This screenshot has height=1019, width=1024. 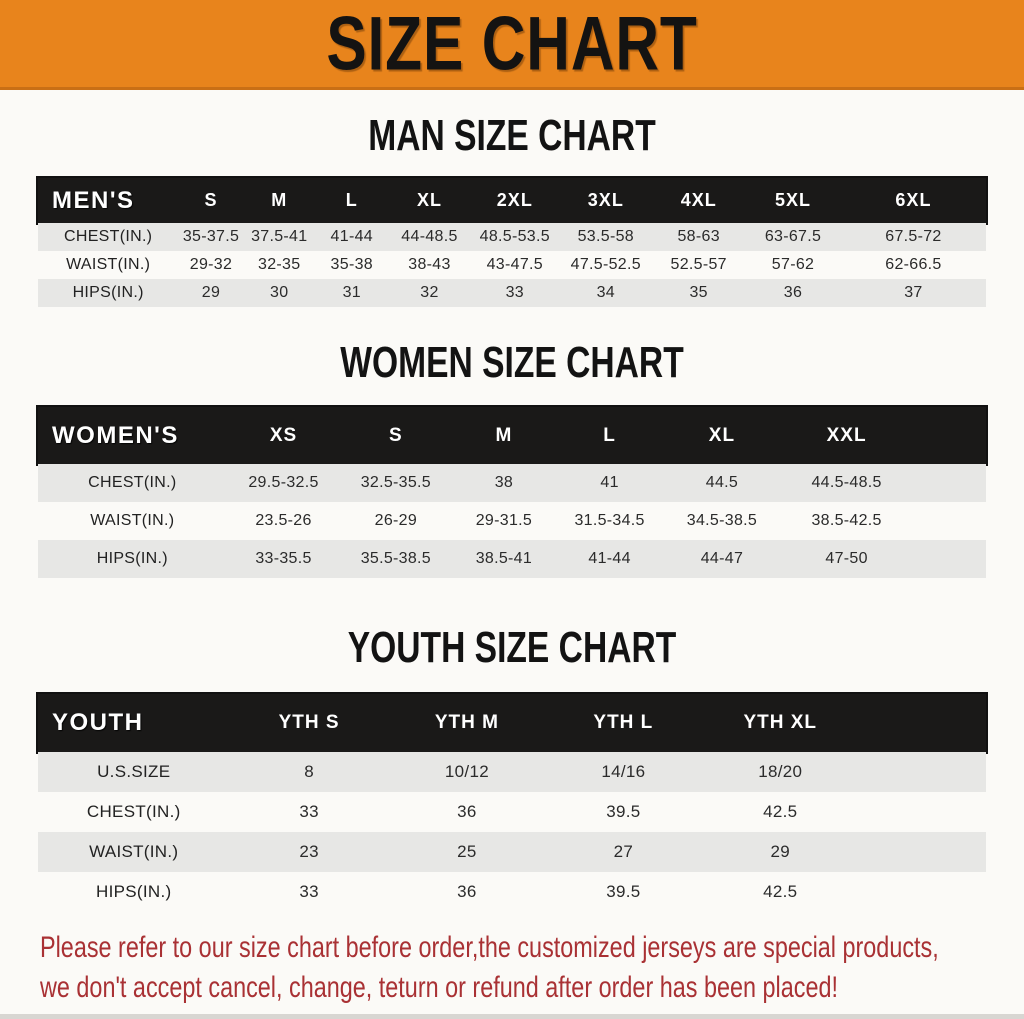 What do you see at coordinates (309, 851) in the screenshot?
I see `value-cell: 23` at bounding box center [309, 851].